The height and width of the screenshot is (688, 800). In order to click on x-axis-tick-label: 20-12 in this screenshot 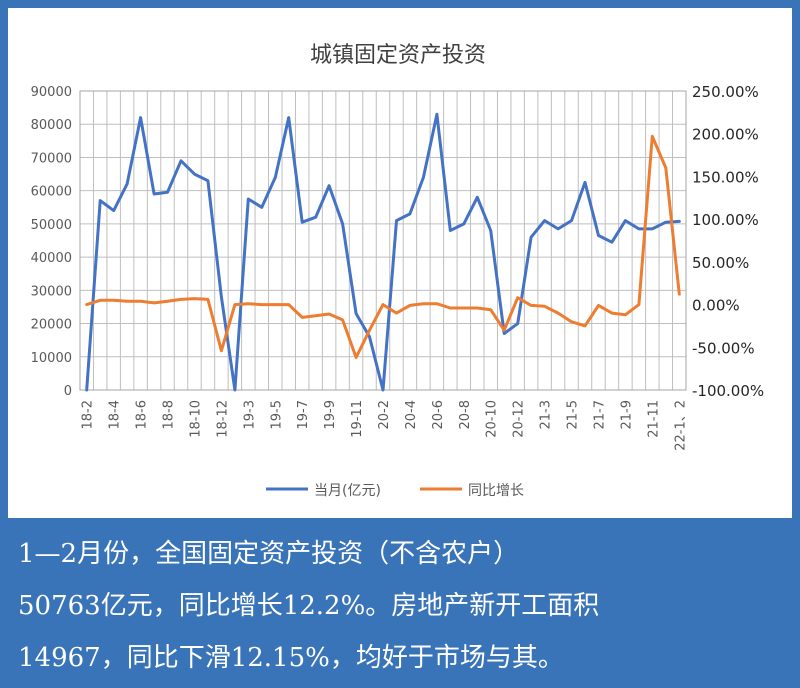, I will do `click(519, 419)`.